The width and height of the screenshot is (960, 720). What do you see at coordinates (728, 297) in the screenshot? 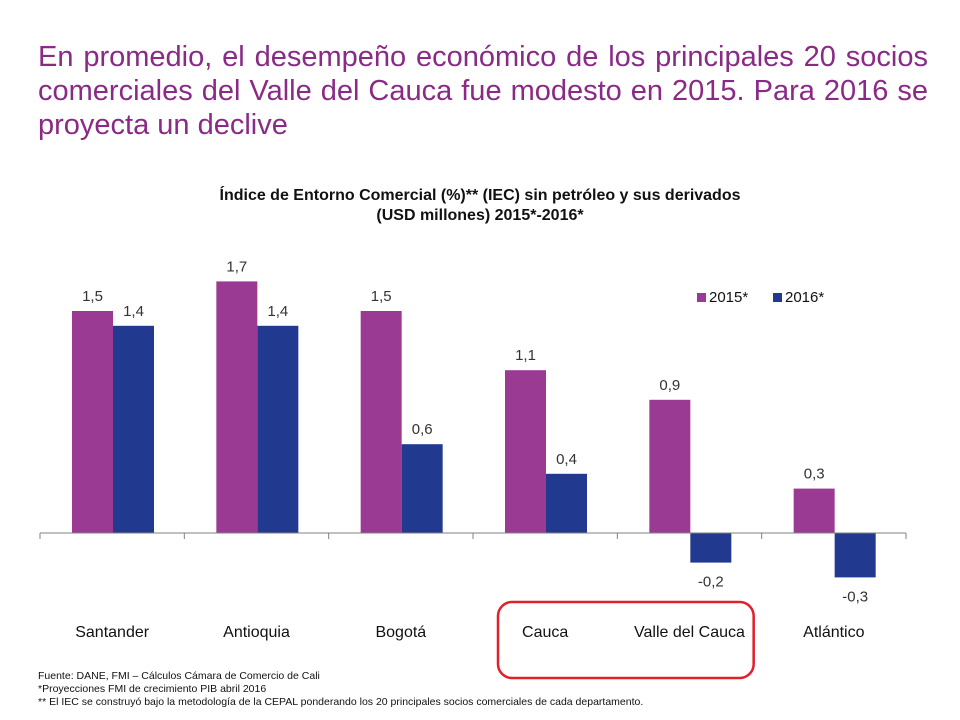
I see `legend-label-2015: 2015*` at bounding box center [728, 297].